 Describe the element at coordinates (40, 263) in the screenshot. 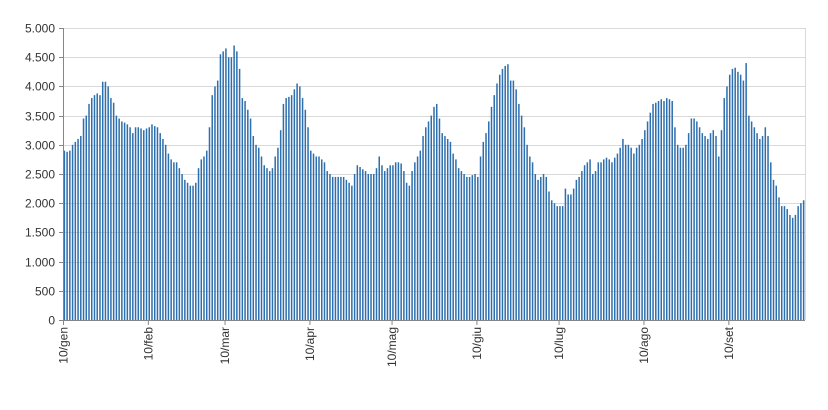

I see `y-tick-label: 1.000` at that location.